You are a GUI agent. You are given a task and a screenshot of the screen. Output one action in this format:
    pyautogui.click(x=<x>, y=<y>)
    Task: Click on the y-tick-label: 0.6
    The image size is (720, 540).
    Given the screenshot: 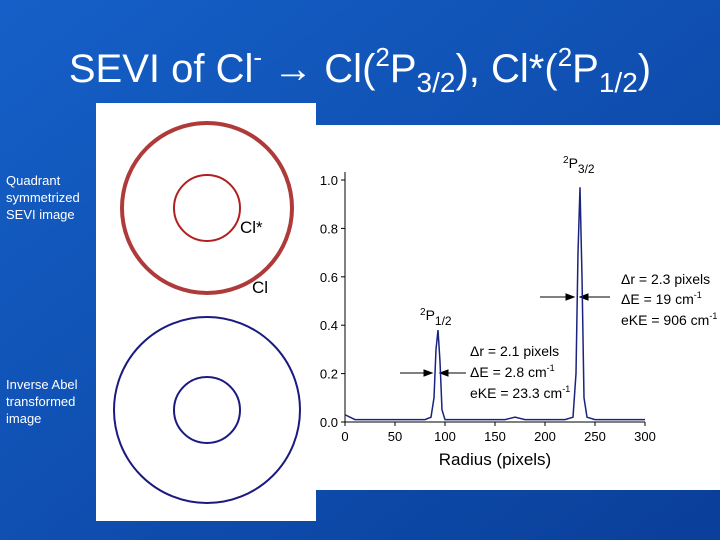 What is the action you would take?
    pyautogui.click(x=329, y=277)
    